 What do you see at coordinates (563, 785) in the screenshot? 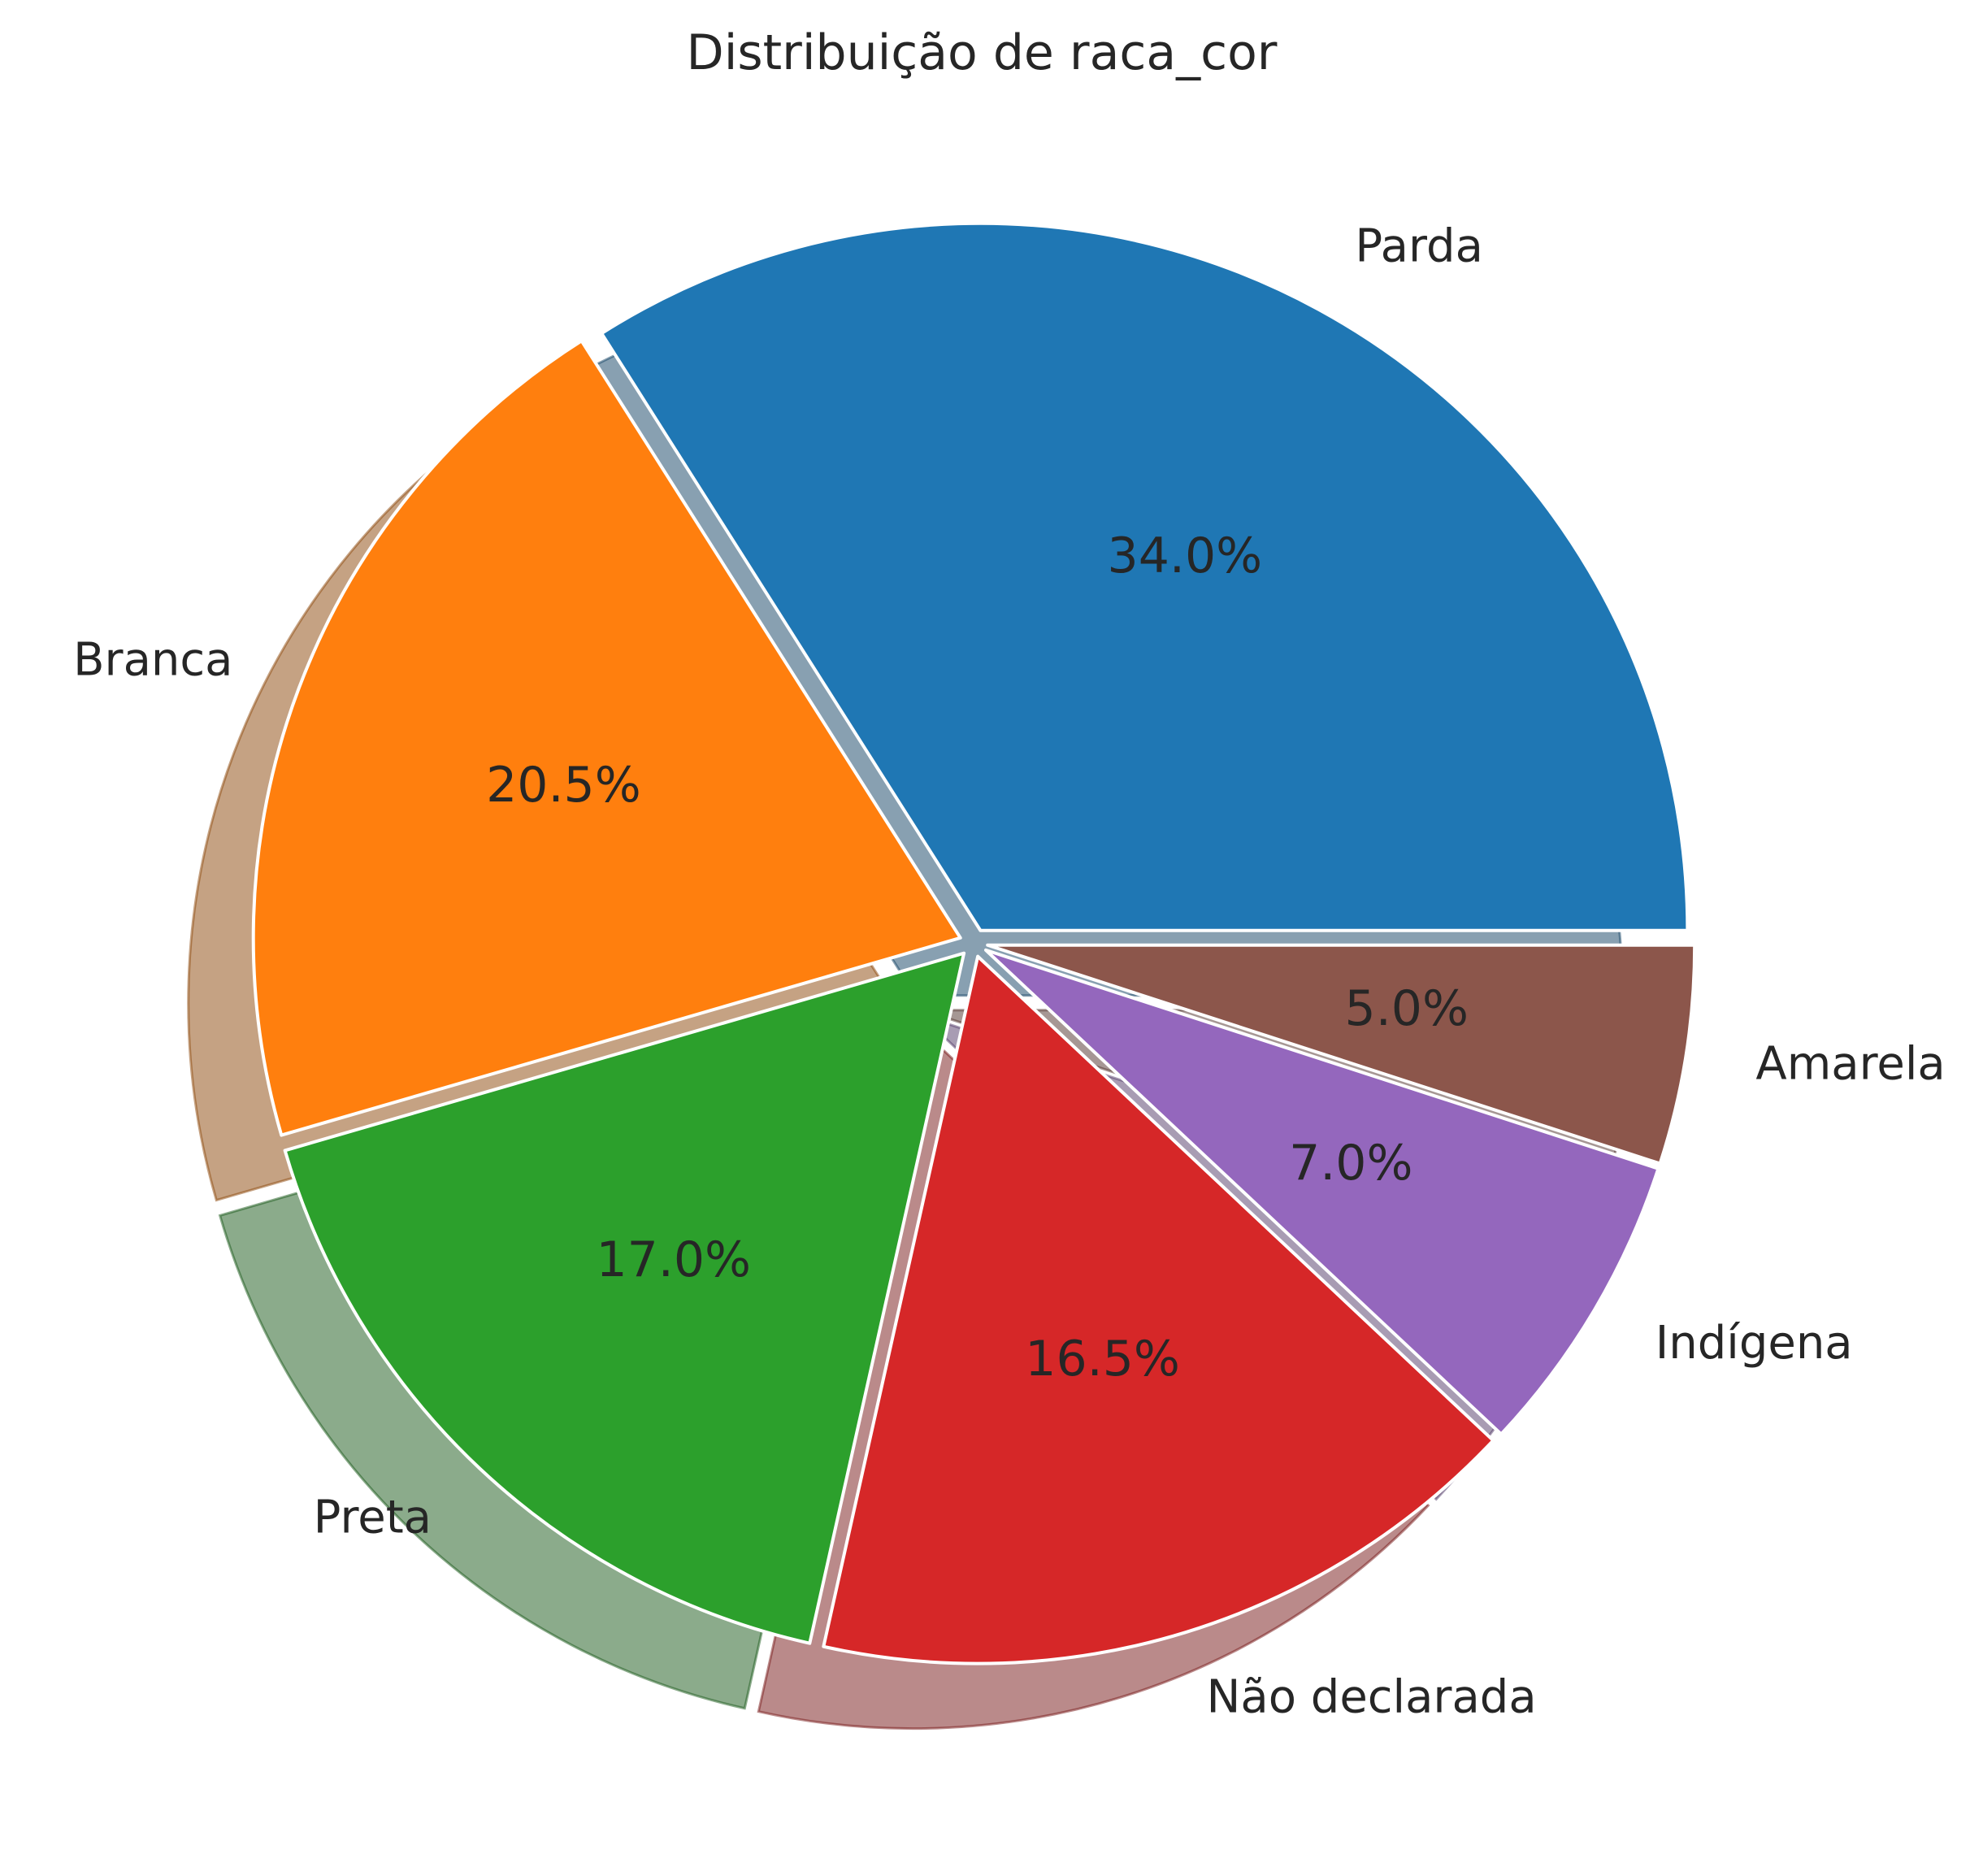
I see `slice-value-branca: 20.5%` at bounding box center [563, 785].